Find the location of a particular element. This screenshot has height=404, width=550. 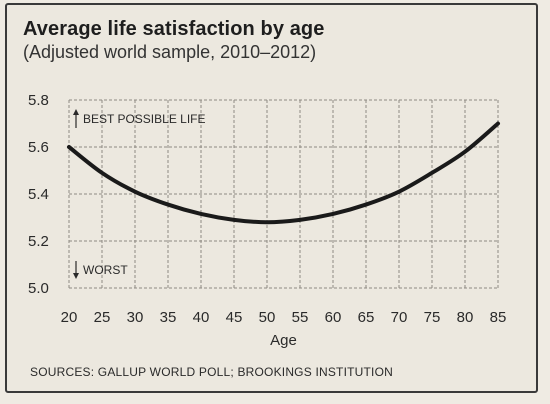

annotation-worst: WORST is located at coordinates (100, 270).